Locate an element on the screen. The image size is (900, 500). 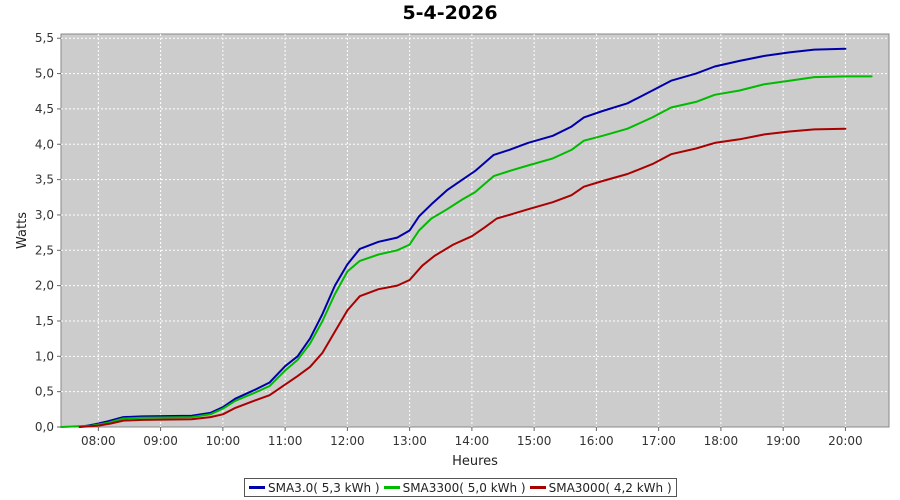
legend-item: SMA3.0( 5,3 kWh ) is located at coordinates (314, 488).